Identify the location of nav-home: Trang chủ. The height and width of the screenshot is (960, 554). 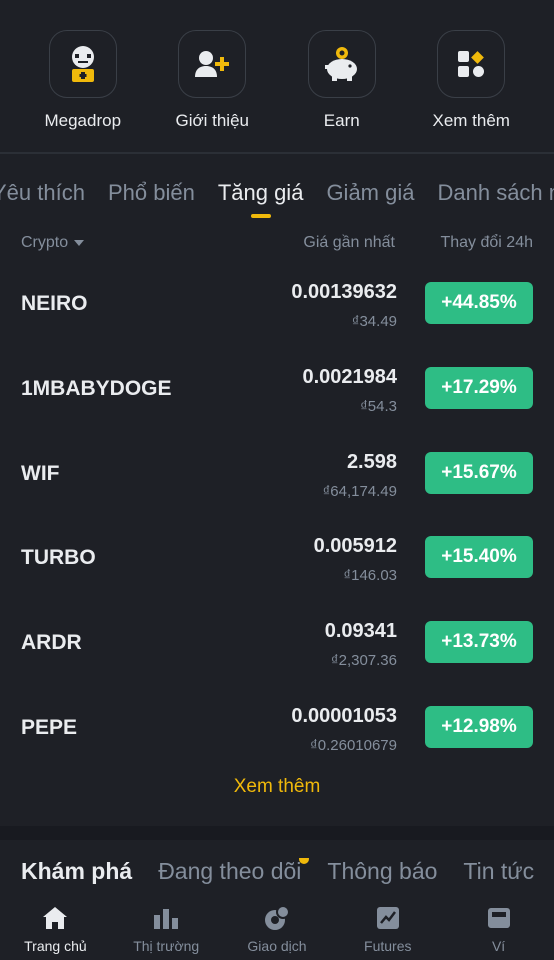
(55, 928).